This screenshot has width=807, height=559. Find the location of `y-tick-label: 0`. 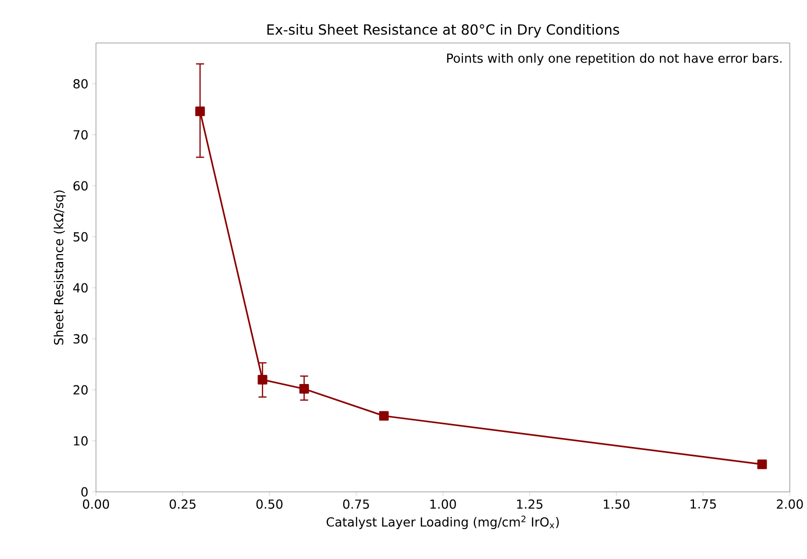

y-tick-label: 0 is located at coordinates (84, 492).